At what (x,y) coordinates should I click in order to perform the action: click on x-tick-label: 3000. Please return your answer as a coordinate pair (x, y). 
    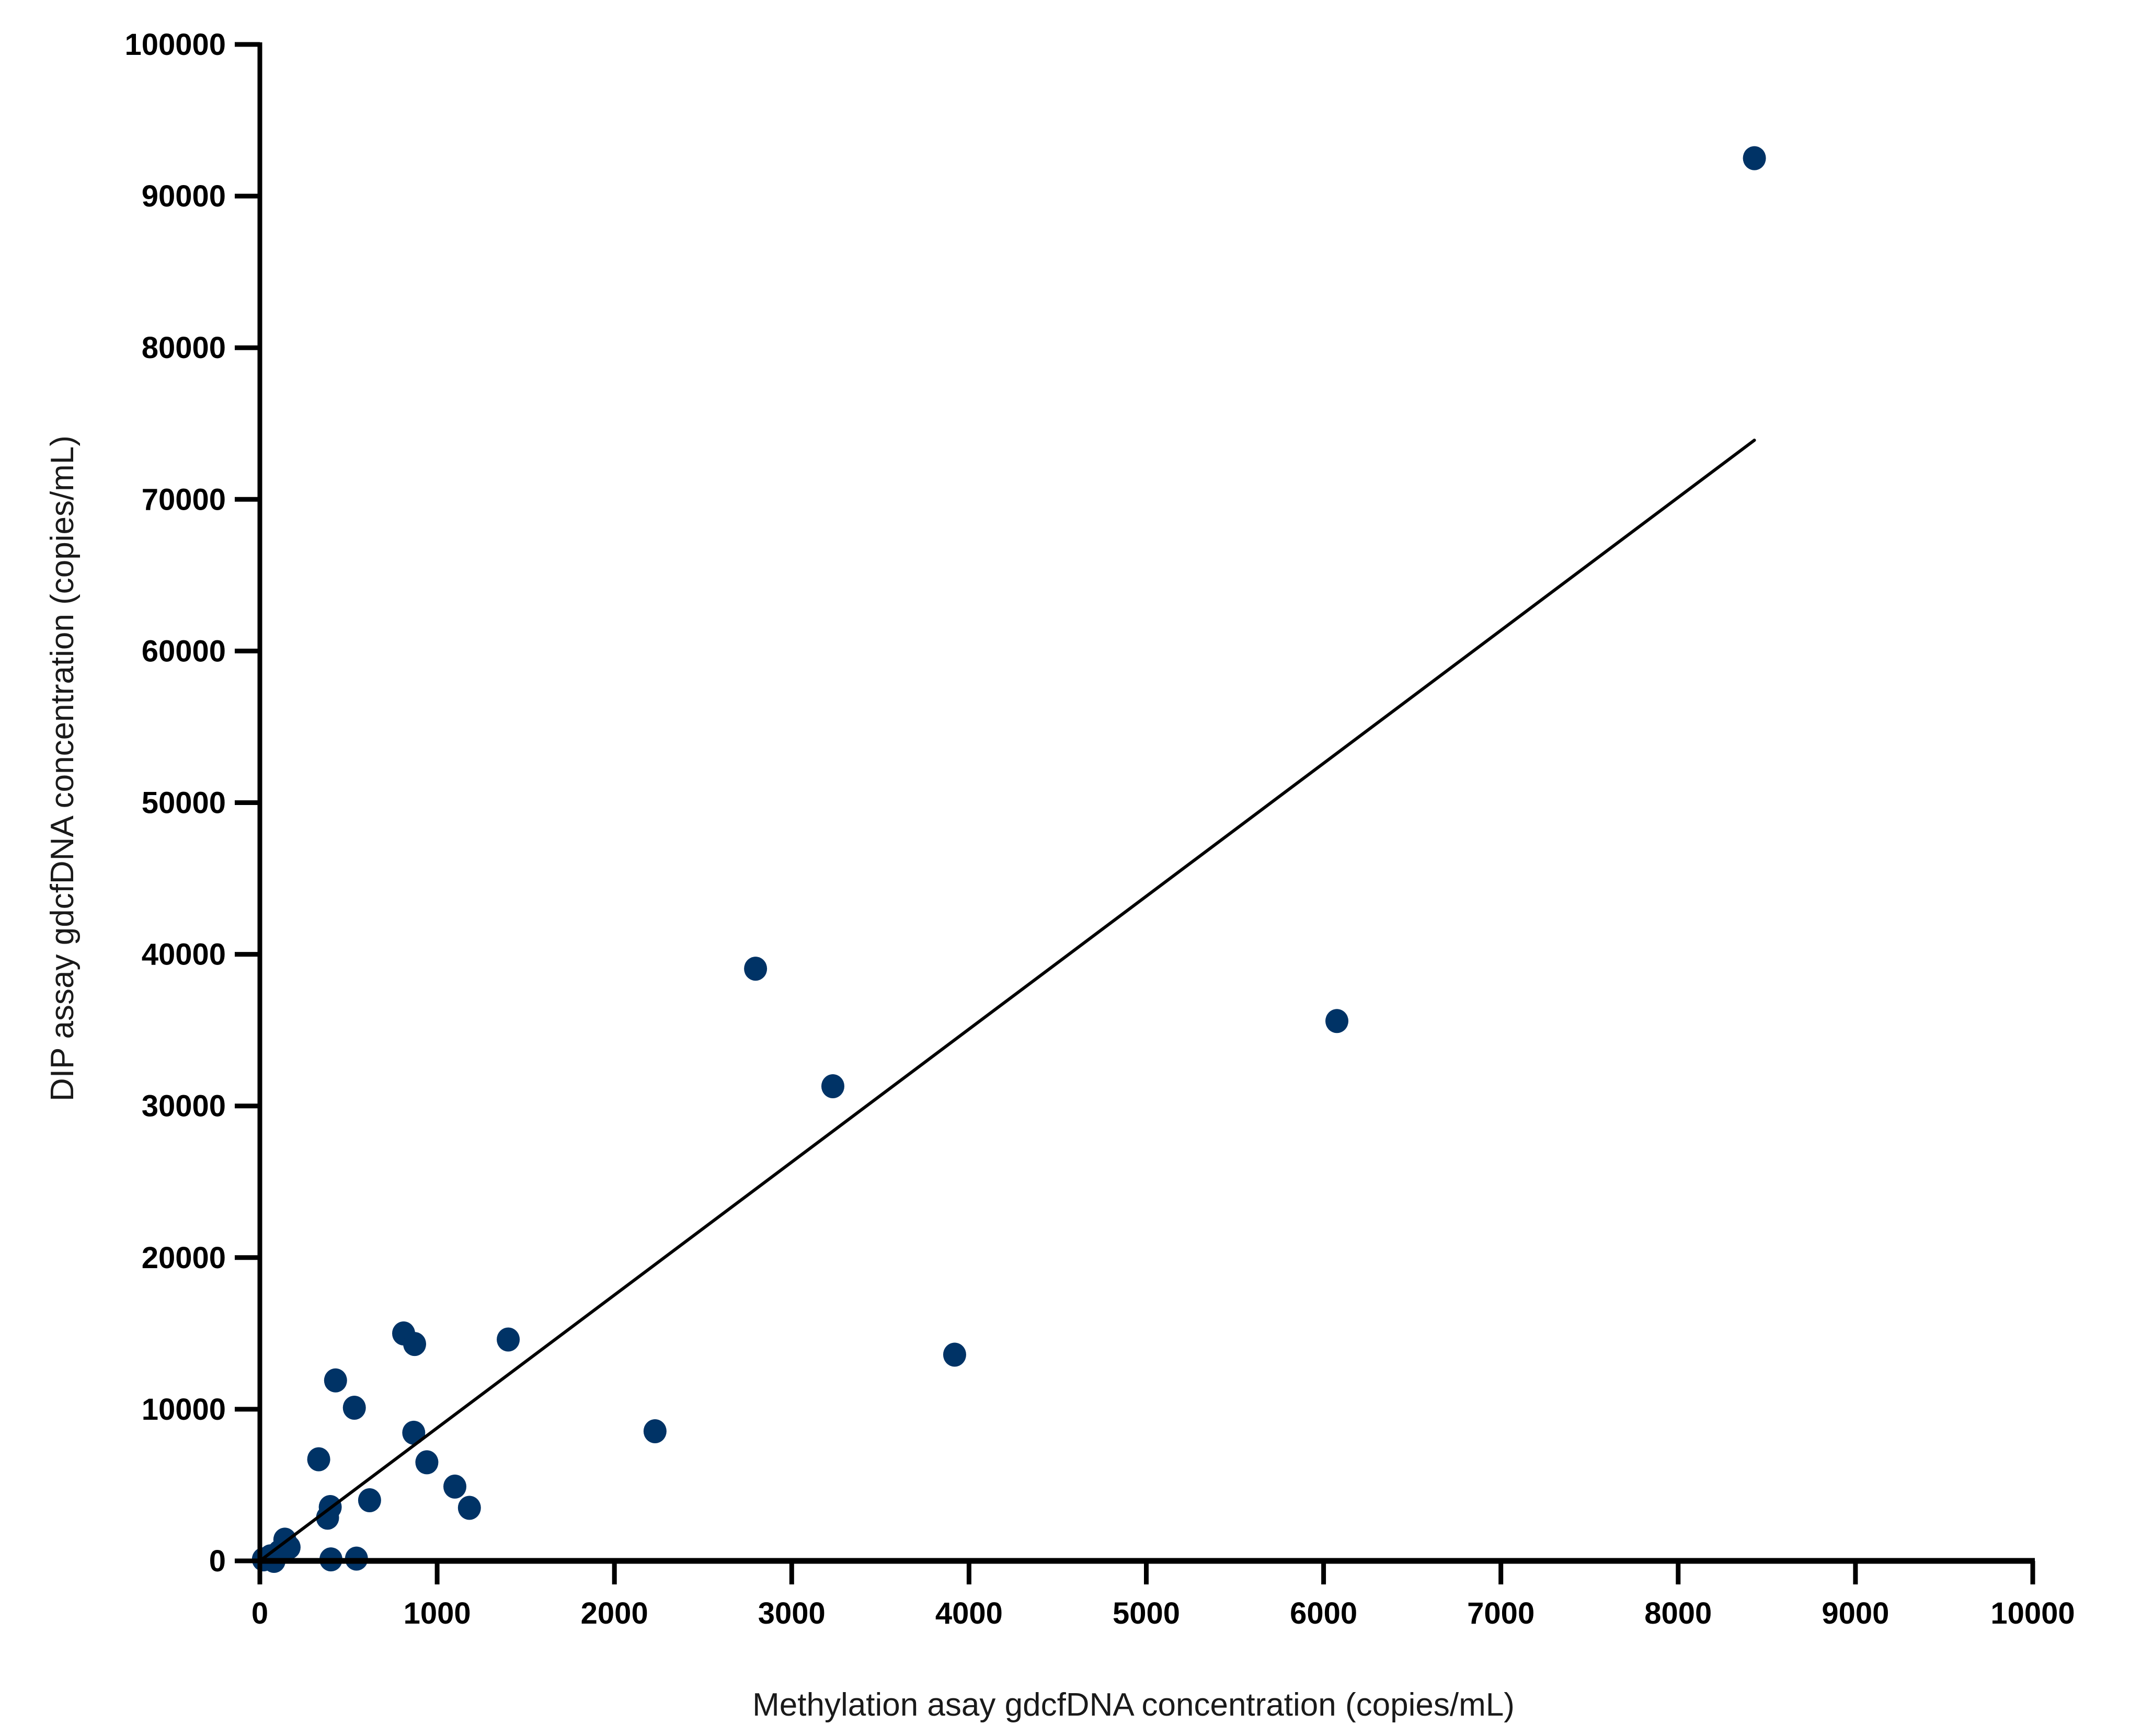
    Looking at the image, I should click on (792, 1613).